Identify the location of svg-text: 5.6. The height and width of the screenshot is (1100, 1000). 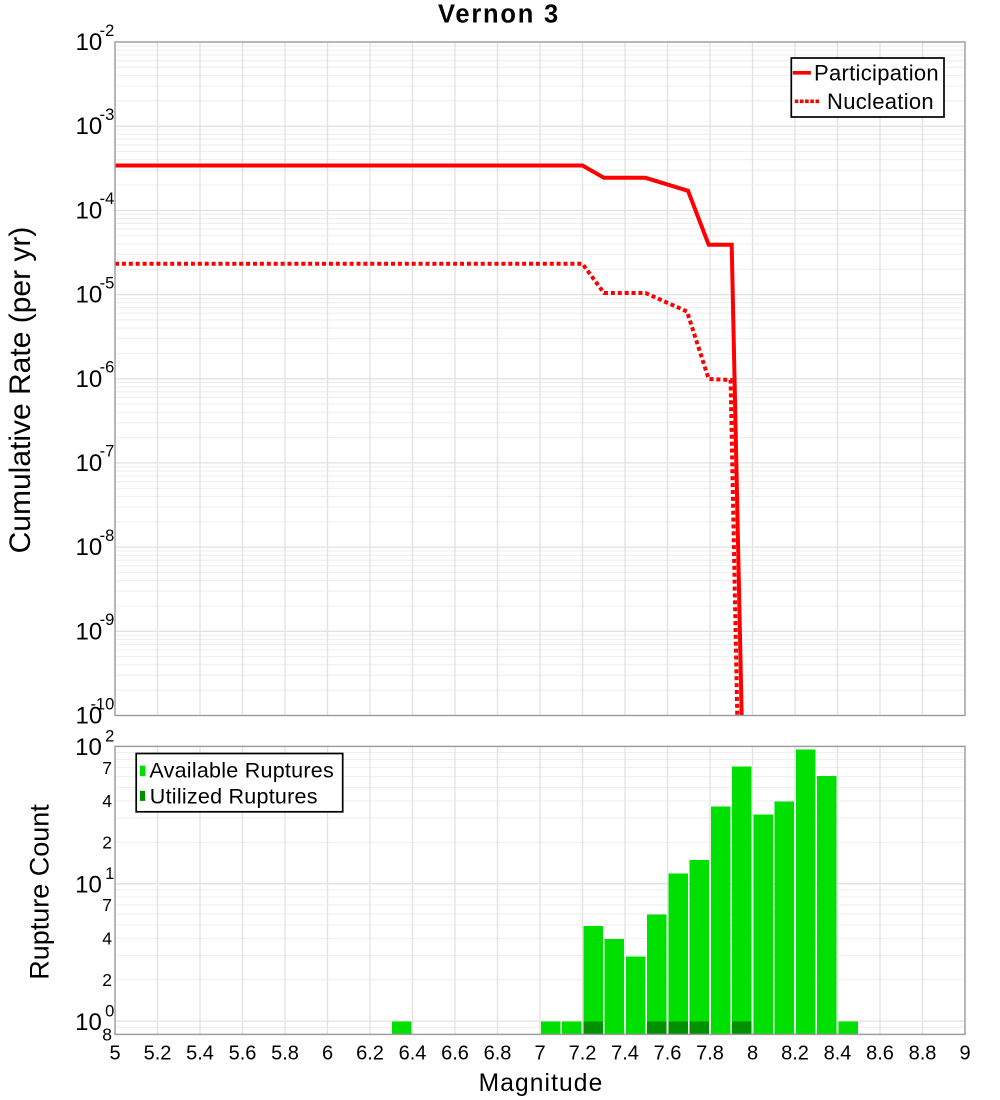
(243, 1054).